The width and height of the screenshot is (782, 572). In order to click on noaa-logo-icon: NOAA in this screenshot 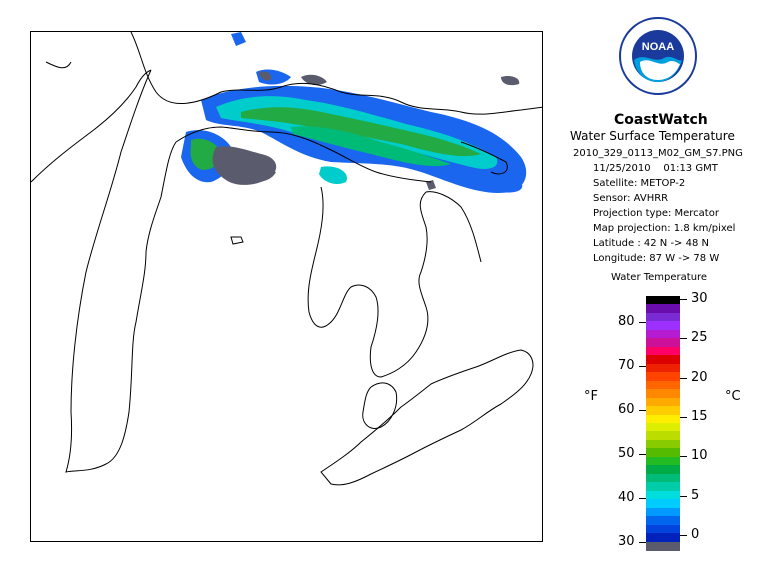, I will do `click(658, 56)`.